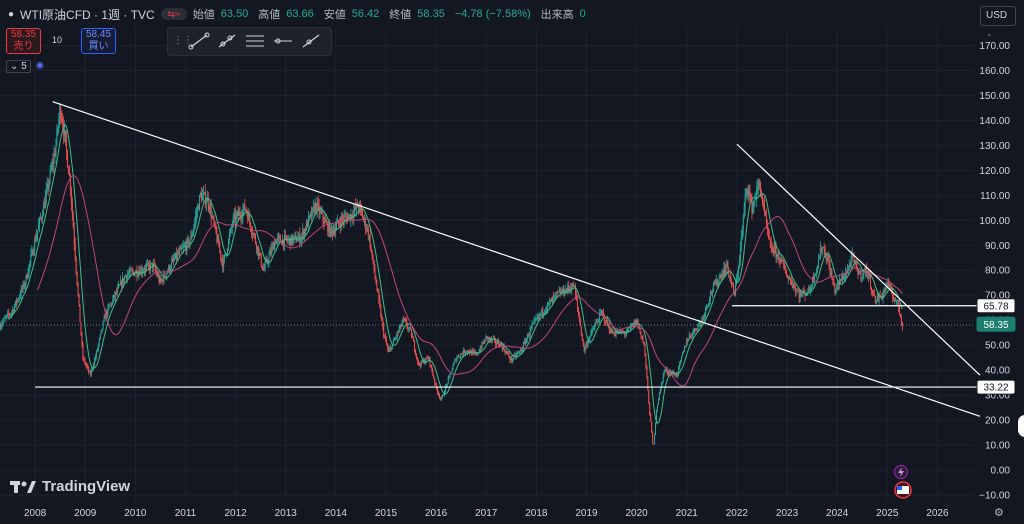 This screenshot has width=1024, height=524. Describe the element at coordinates (334, 15) in the screenshot. I see `low-label: 安値` at that location.